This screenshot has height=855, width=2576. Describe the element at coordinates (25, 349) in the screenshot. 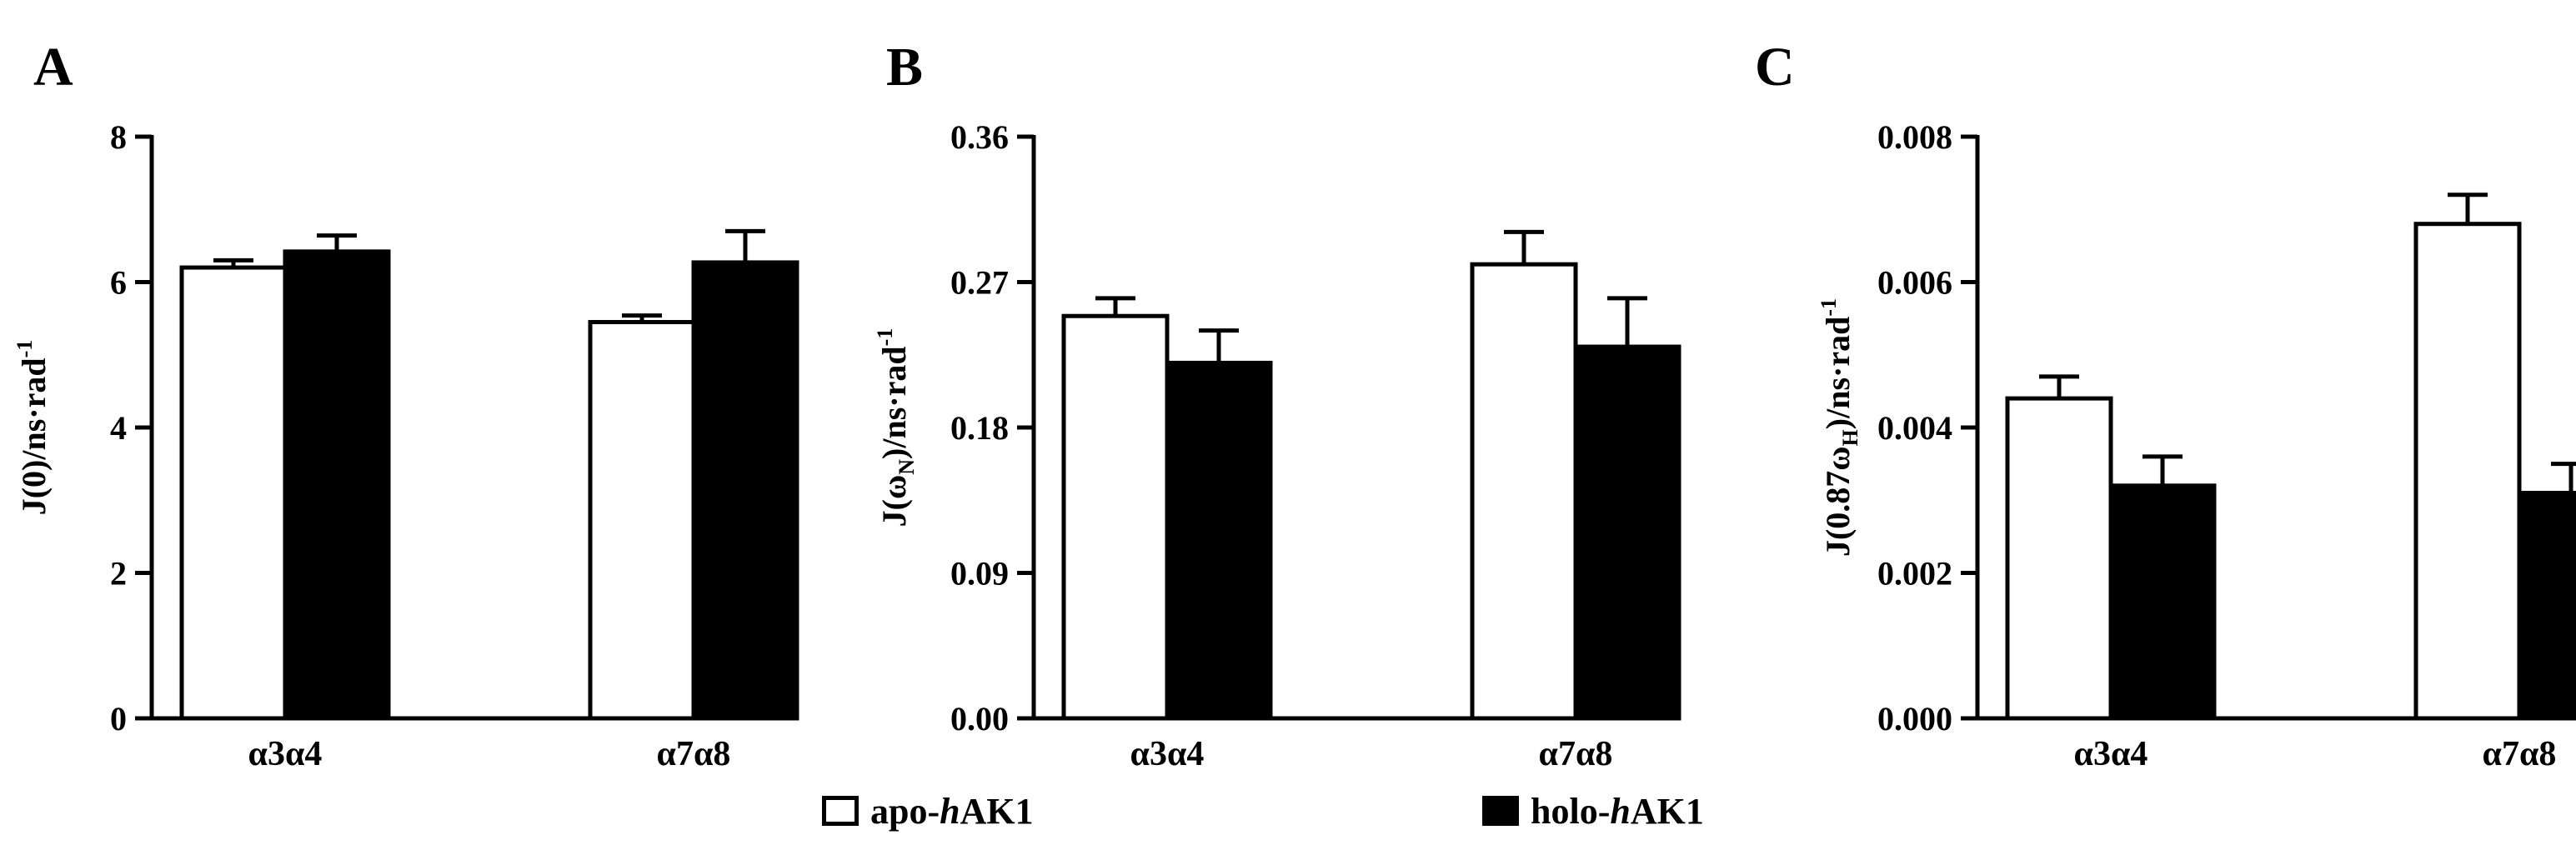

I see `panel-a-y-axis-label-sup: -1` at that location.